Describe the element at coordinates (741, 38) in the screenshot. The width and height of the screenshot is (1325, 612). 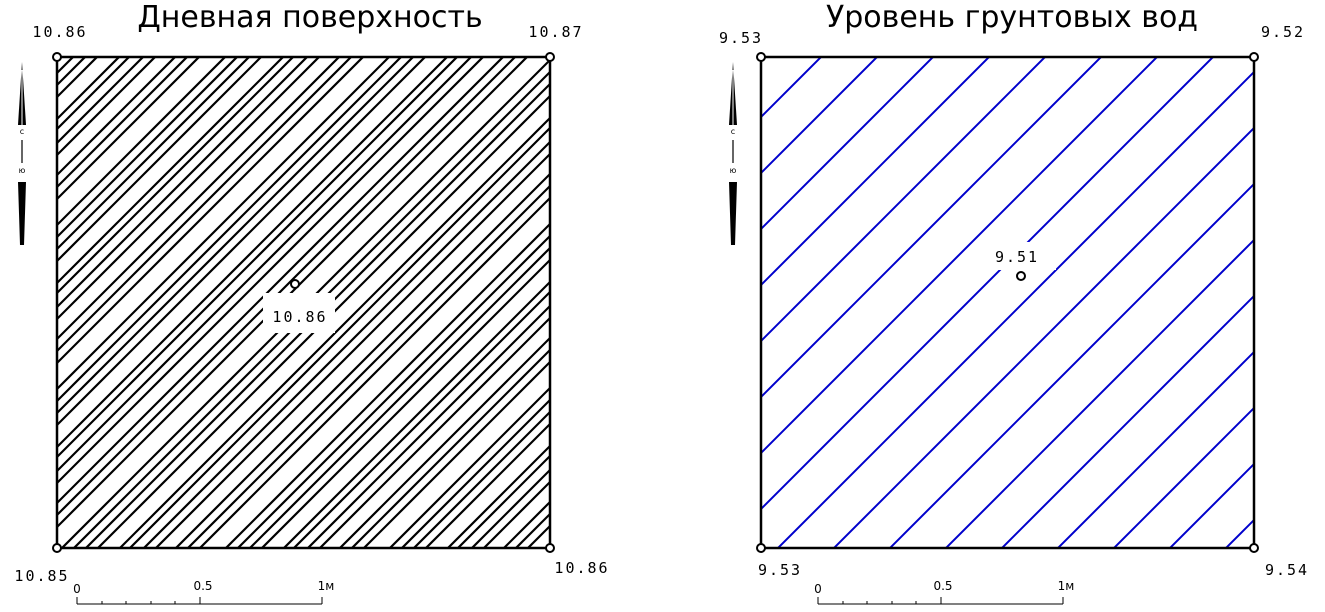
I see `corner-label-tl: 9.53` at that location.